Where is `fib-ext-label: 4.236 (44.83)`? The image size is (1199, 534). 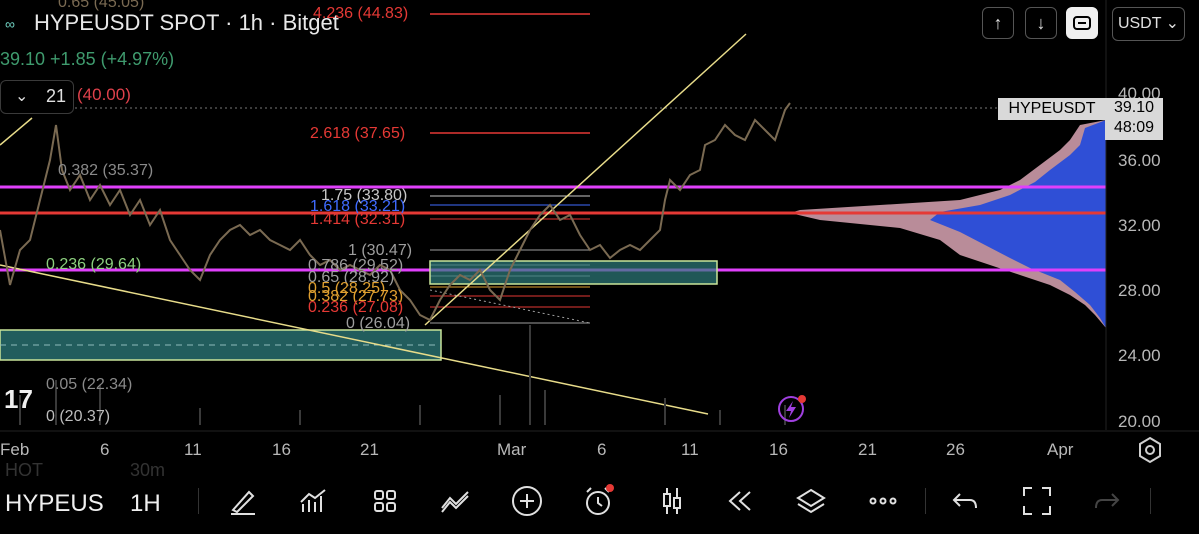
fib-ext-label: 4.236 (44.83) is located at coordinates (361, 13).